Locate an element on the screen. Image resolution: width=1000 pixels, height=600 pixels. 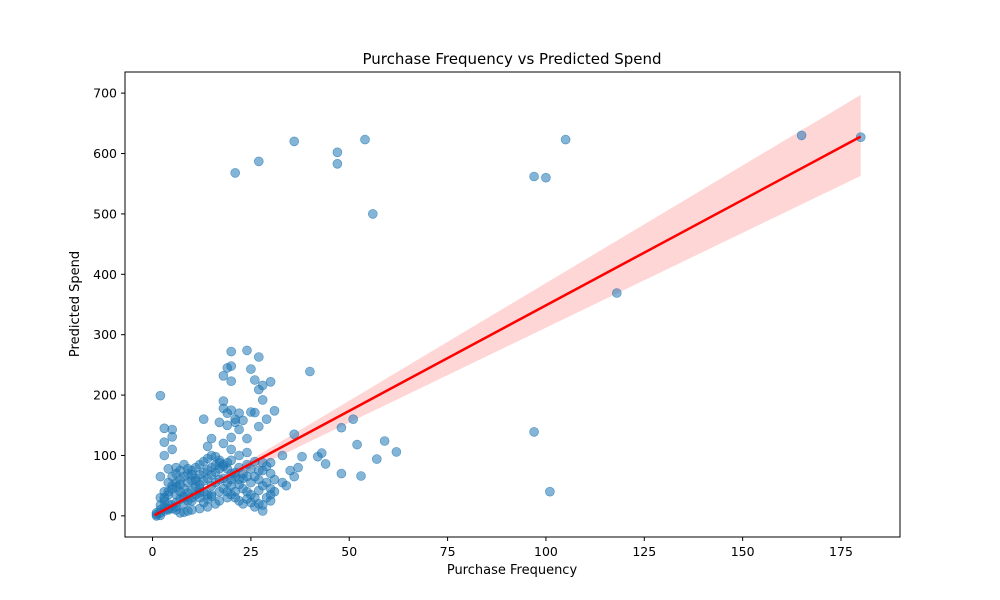
chart-title: Purchase Frequency vs Predicted Spend is located at coordinates (511, 59).